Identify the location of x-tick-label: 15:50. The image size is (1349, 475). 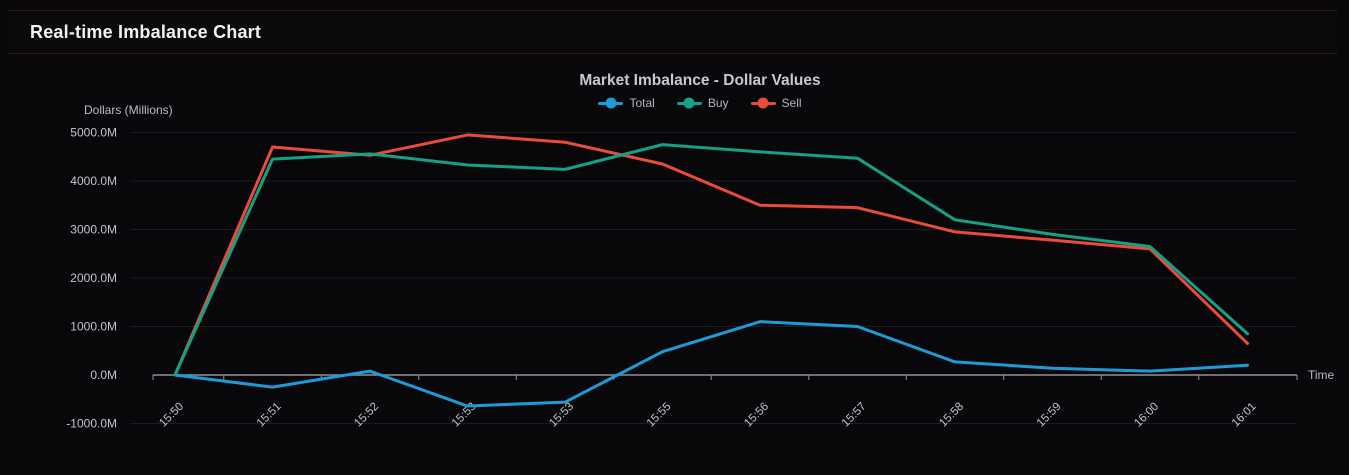
(171, 415).